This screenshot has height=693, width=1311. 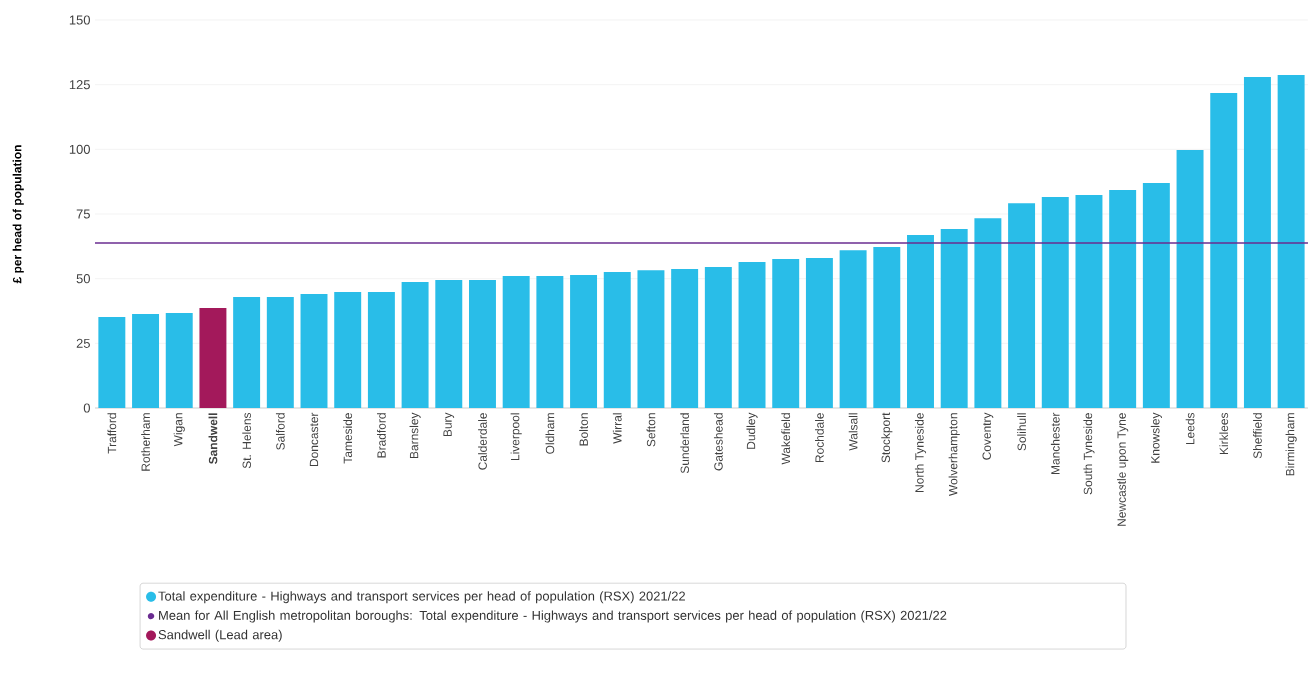 What do you see at coordinates (83, 279) in the screenshot?
I see `y-tick-label: 50` at bounding box center [83, 279].